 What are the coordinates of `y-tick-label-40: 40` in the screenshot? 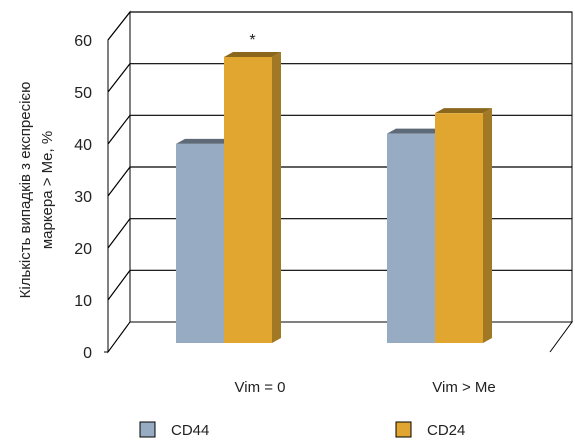 It's located at (83, 145).